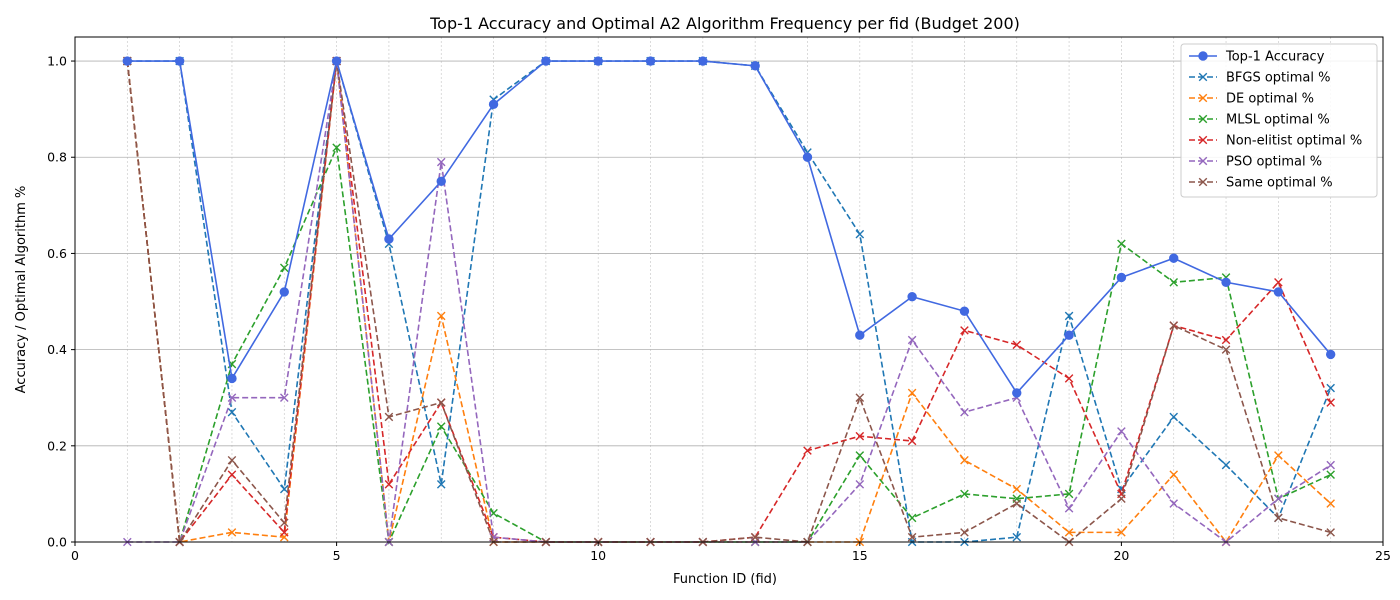  What do you see at coordinates (1270, 99) in the screenshot?
I see `legend-label: DE optimal %` at bounding box center [1270, 99].